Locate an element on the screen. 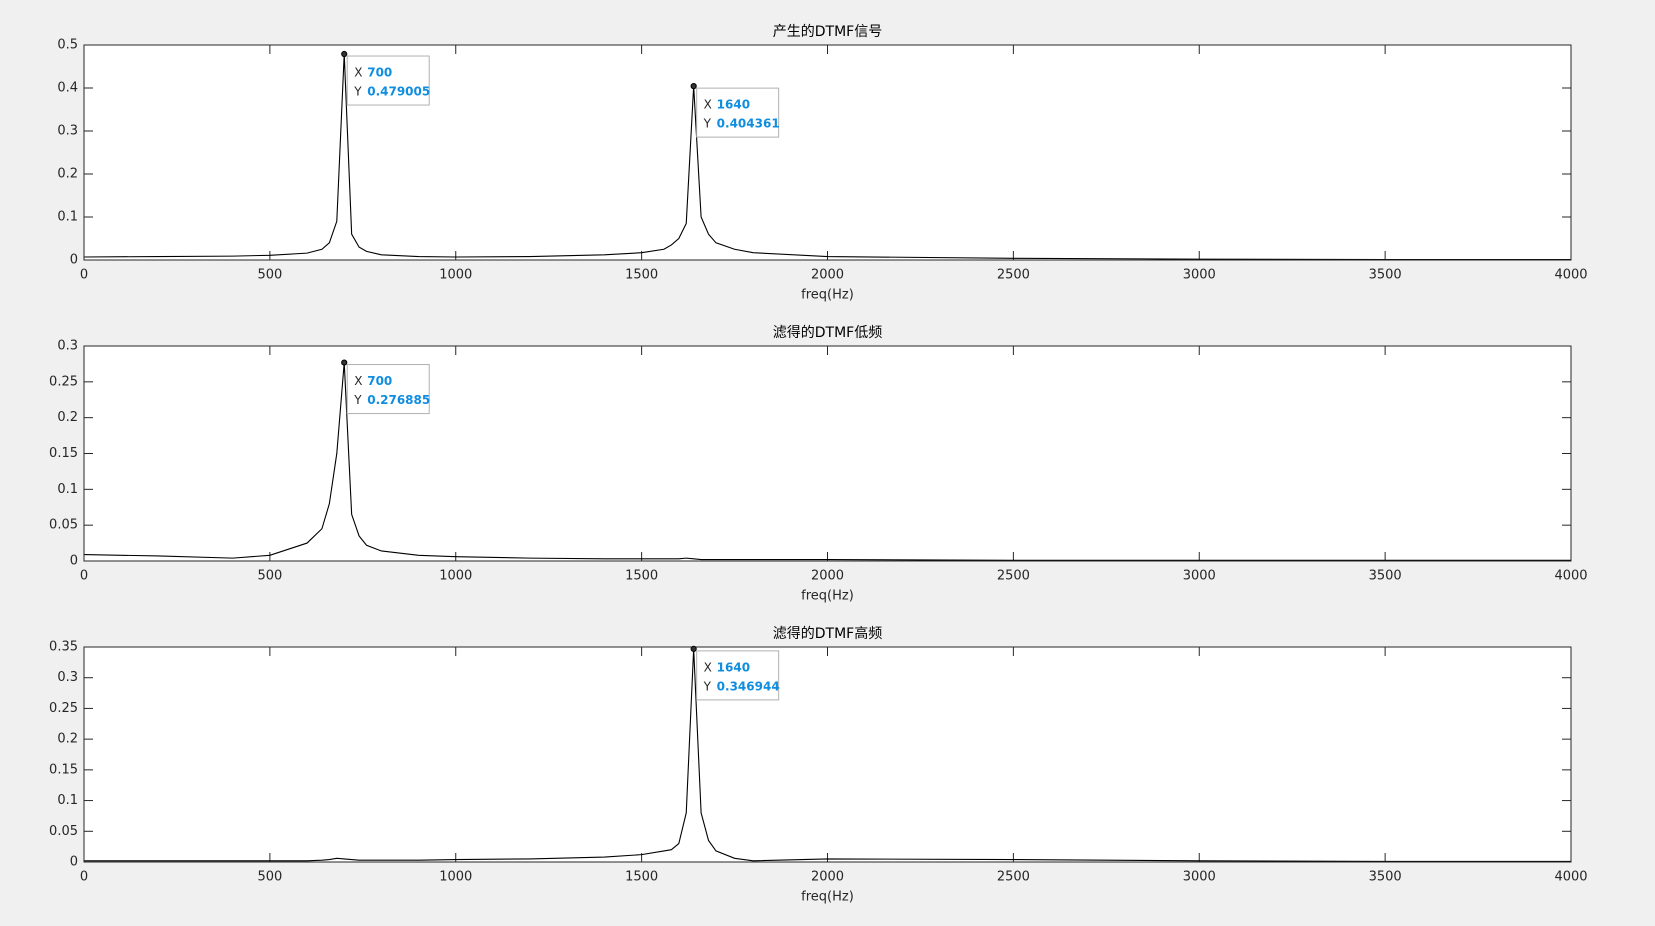  datatip-y-value: 0.276885 is located at coordinates (398, 400).